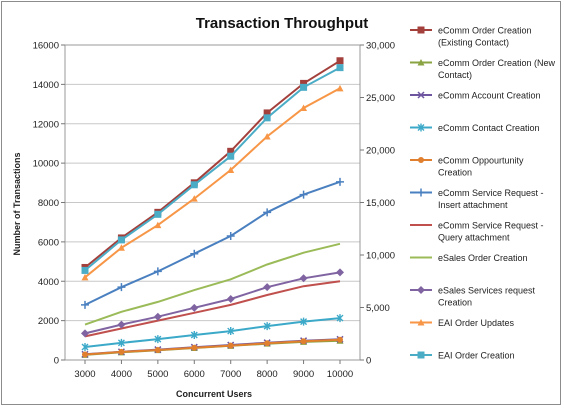 The image size is (564, 408). Describe the element at coordinates (487, 291) in the screenshot. I see `legend-label-line: eSales Services request` at that location.